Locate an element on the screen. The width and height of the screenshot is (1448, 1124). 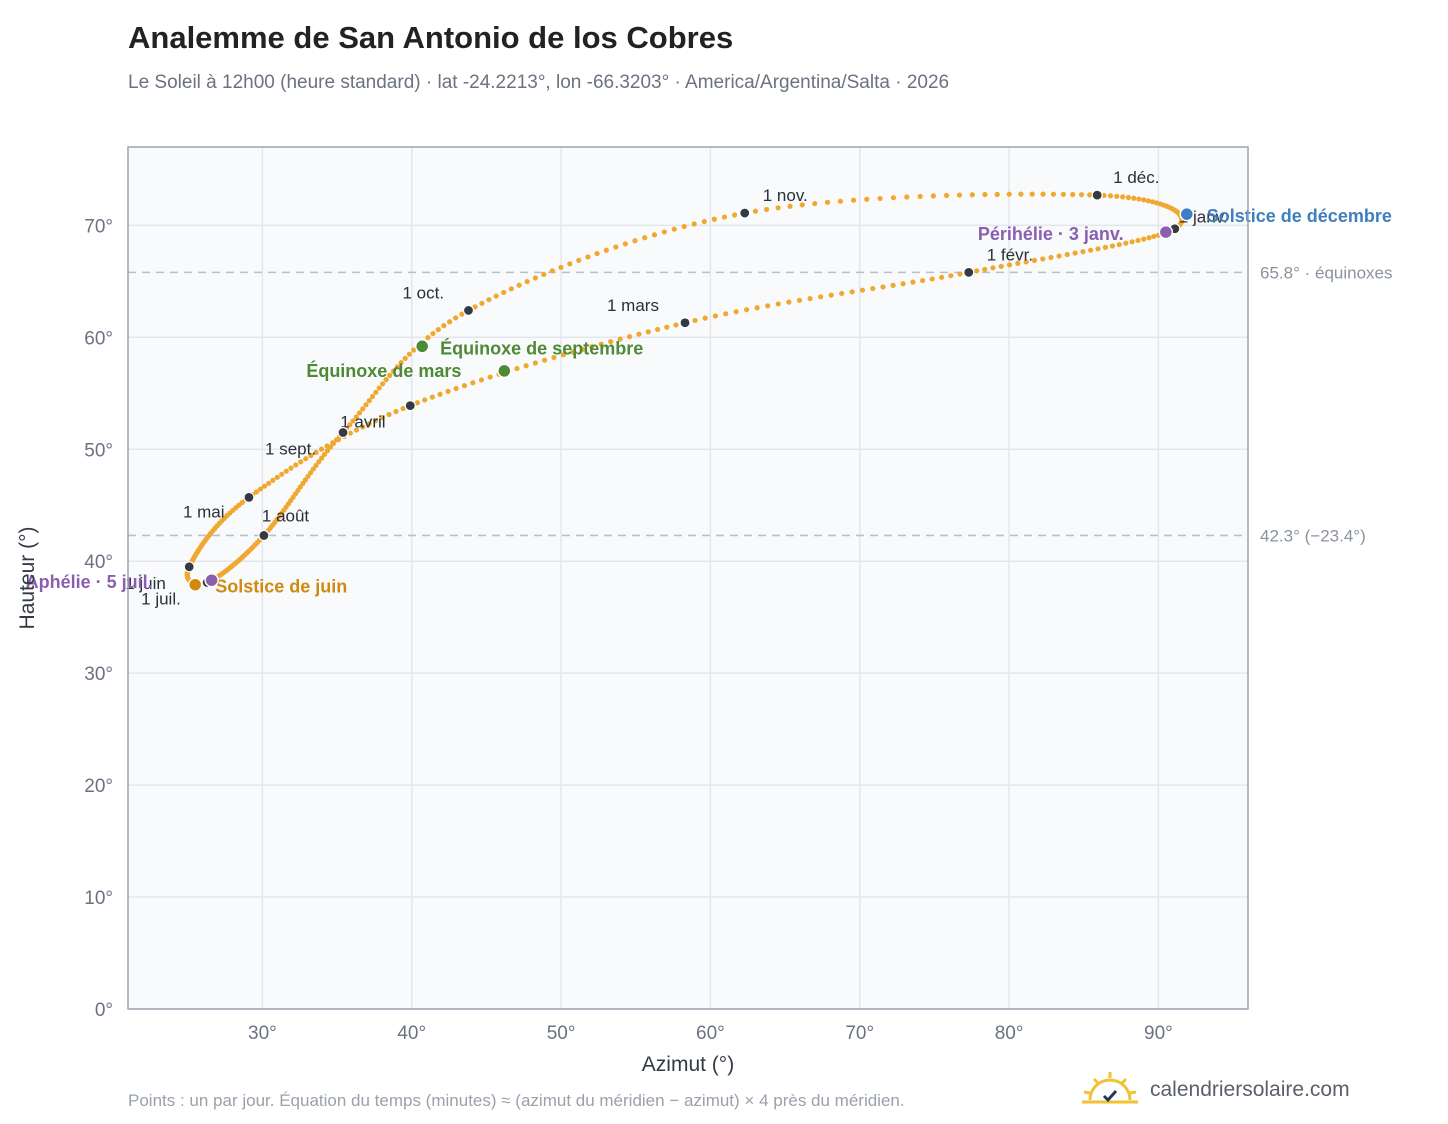
y-tick-label: 50° is located at coordinates (98, 450).